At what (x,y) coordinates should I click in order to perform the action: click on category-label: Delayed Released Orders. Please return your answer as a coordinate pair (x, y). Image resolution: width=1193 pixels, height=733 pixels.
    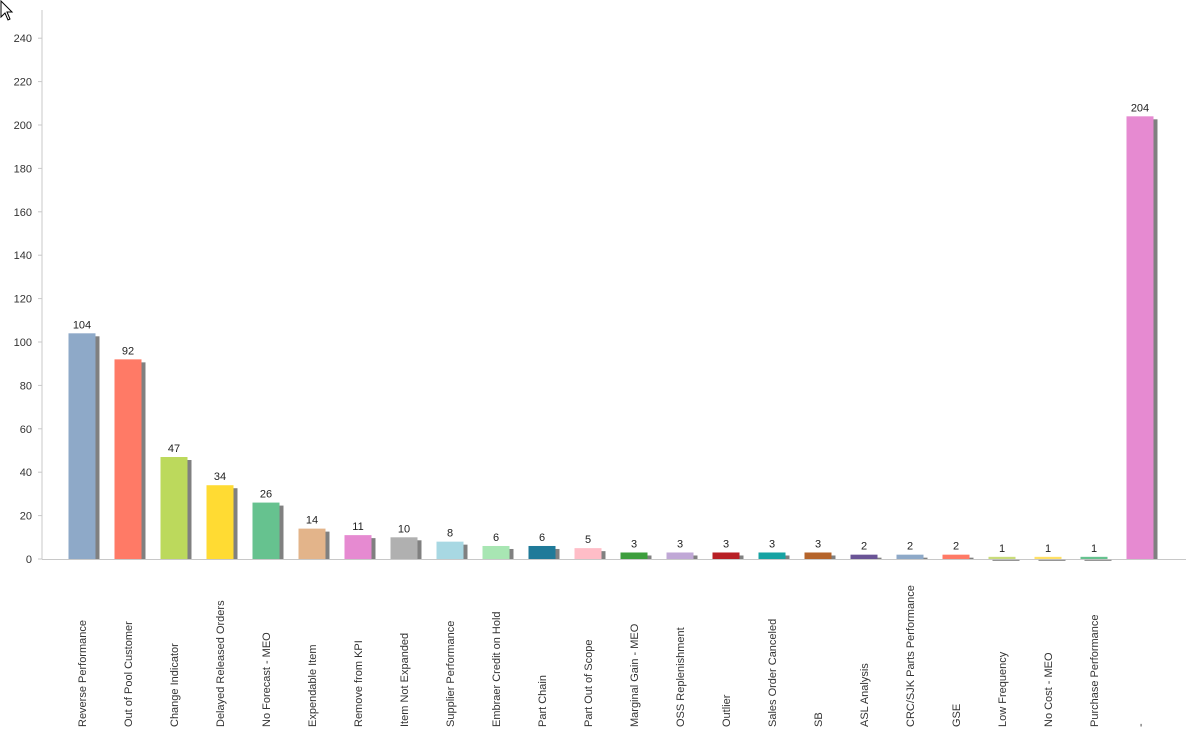
    Looking at the image, I should click on (221, 663).